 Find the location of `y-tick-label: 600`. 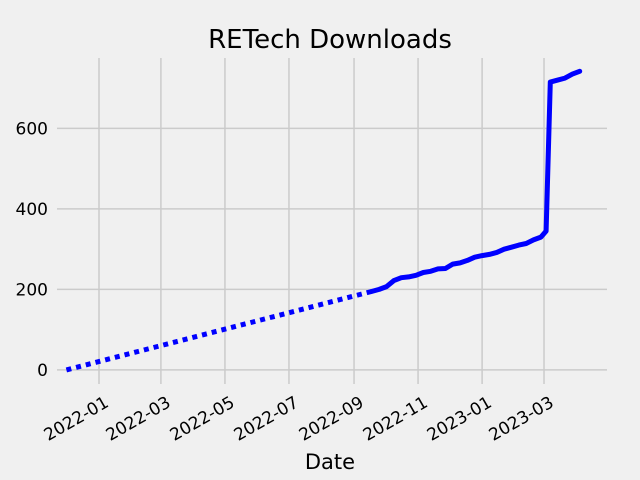

y-tick-label: 600 is located at coordinates (32, 129).